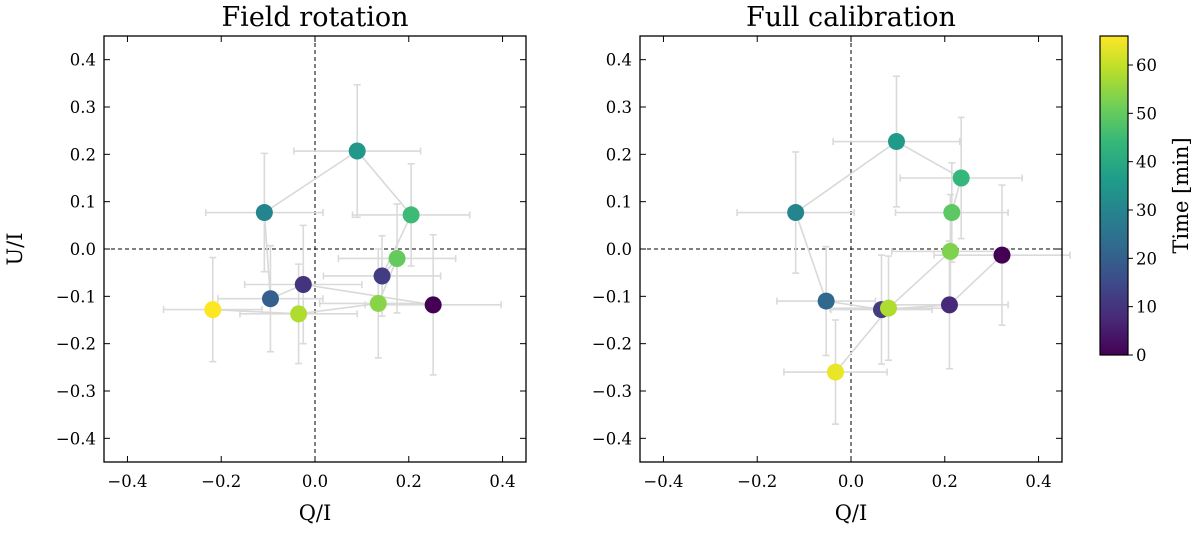  Describe the element at coordinates (1181, 195) in the screenshot. I see `colorbar-label: Time [min]` at that location.